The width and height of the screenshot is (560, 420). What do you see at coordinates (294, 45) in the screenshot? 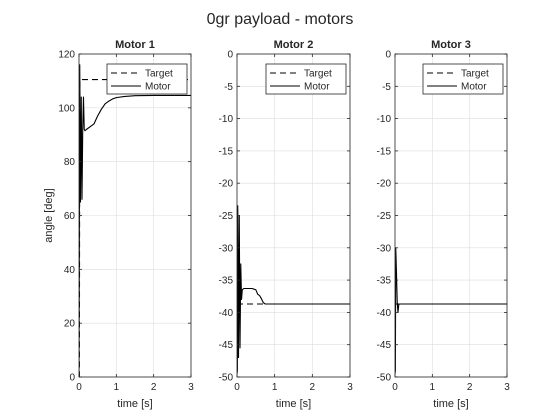
I see `subplot-title: Motor 2` at bounding box center [294, 45].